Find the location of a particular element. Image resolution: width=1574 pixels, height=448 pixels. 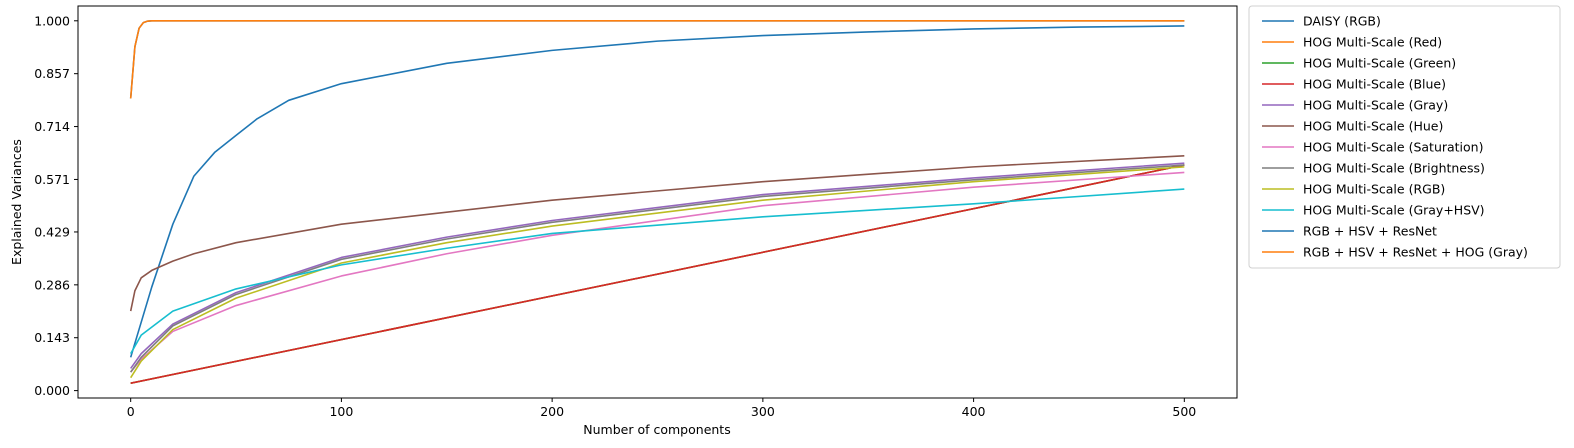

y-tick-label: 0.714 is located at coordinates (52, 126).